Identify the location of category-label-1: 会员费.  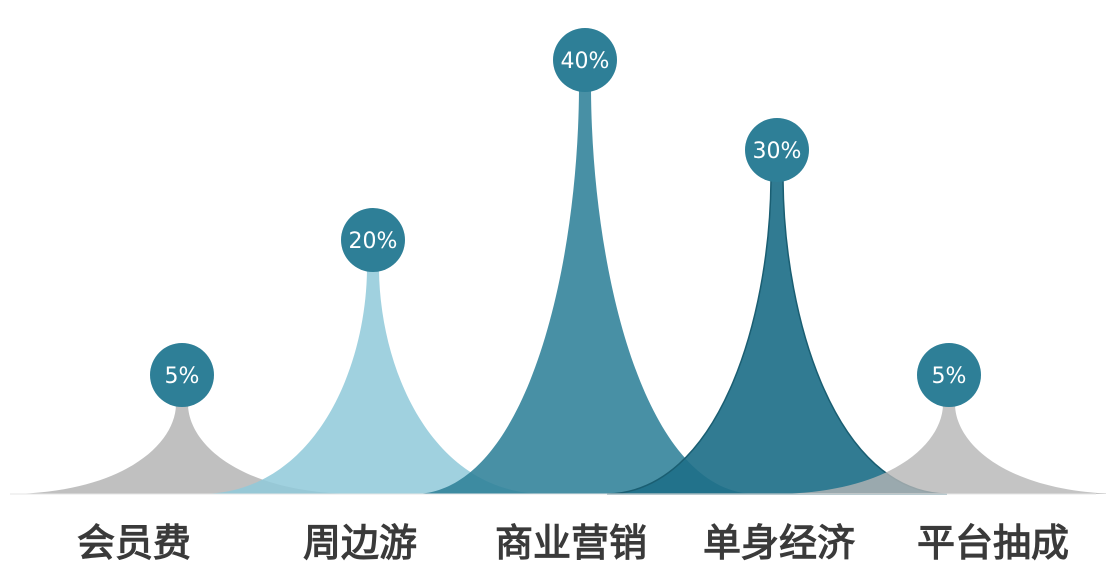
(134, 543).